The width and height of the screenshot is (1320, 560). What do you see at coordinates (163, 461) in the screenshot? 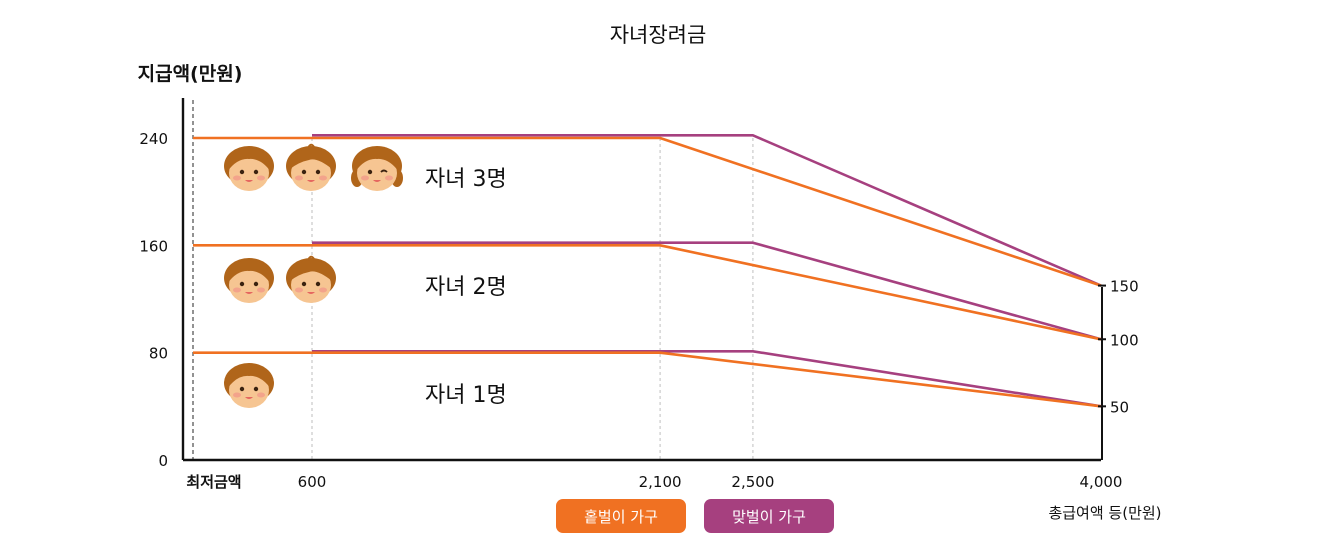
I see `y-tick-label: 0` at bounding box center [163, 461].